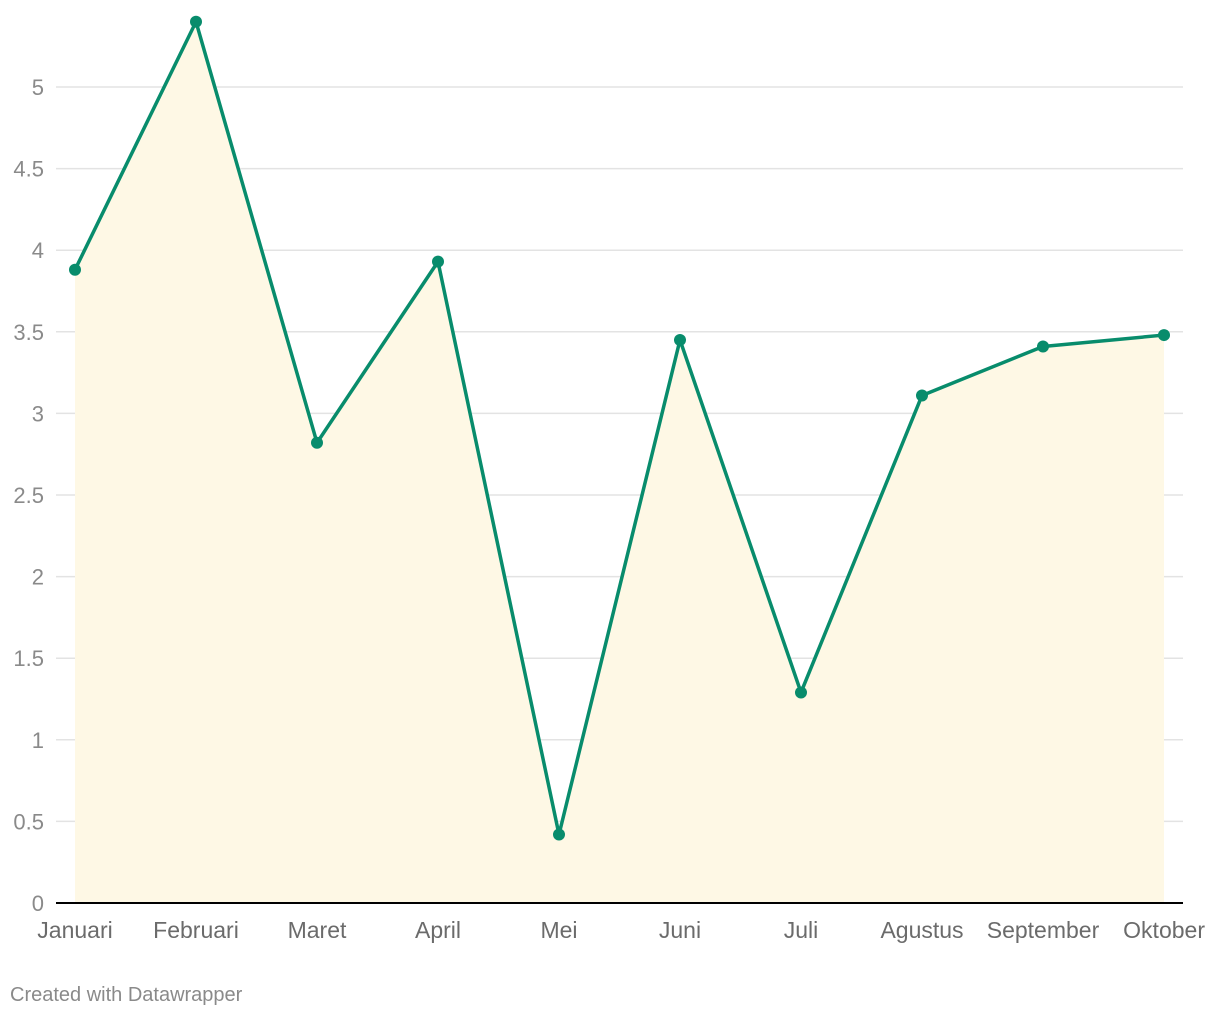 This screenshot has width=1220, height=1020. I want to click on y-tick-label-2: 2, so click(38, 577).